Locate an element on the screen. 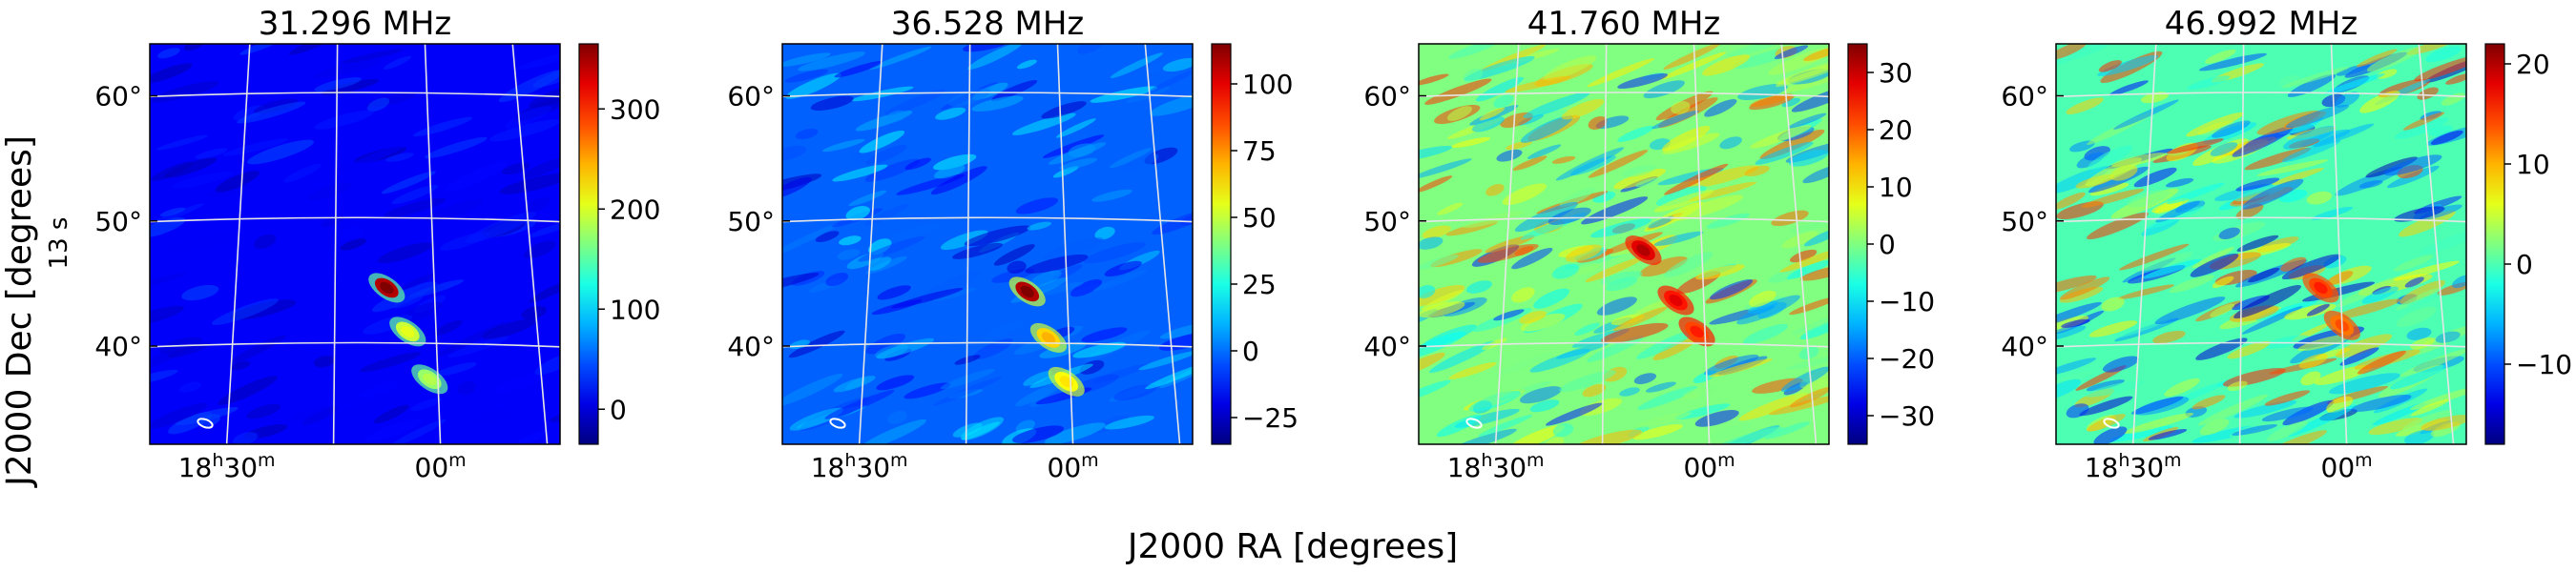  dec-tick-label: 40° is located at coordinates (1387, 346).